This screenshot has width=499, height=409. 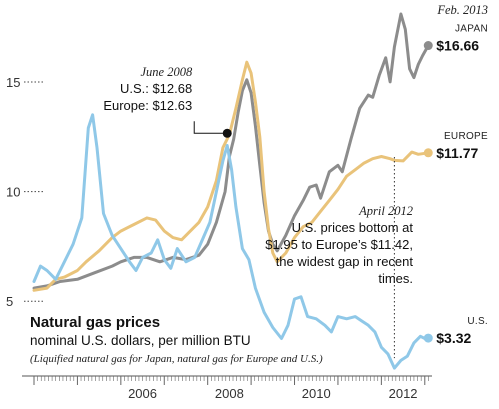 I want to click on annotation-text: Europe: $12.63, so click(x=147, y=105).